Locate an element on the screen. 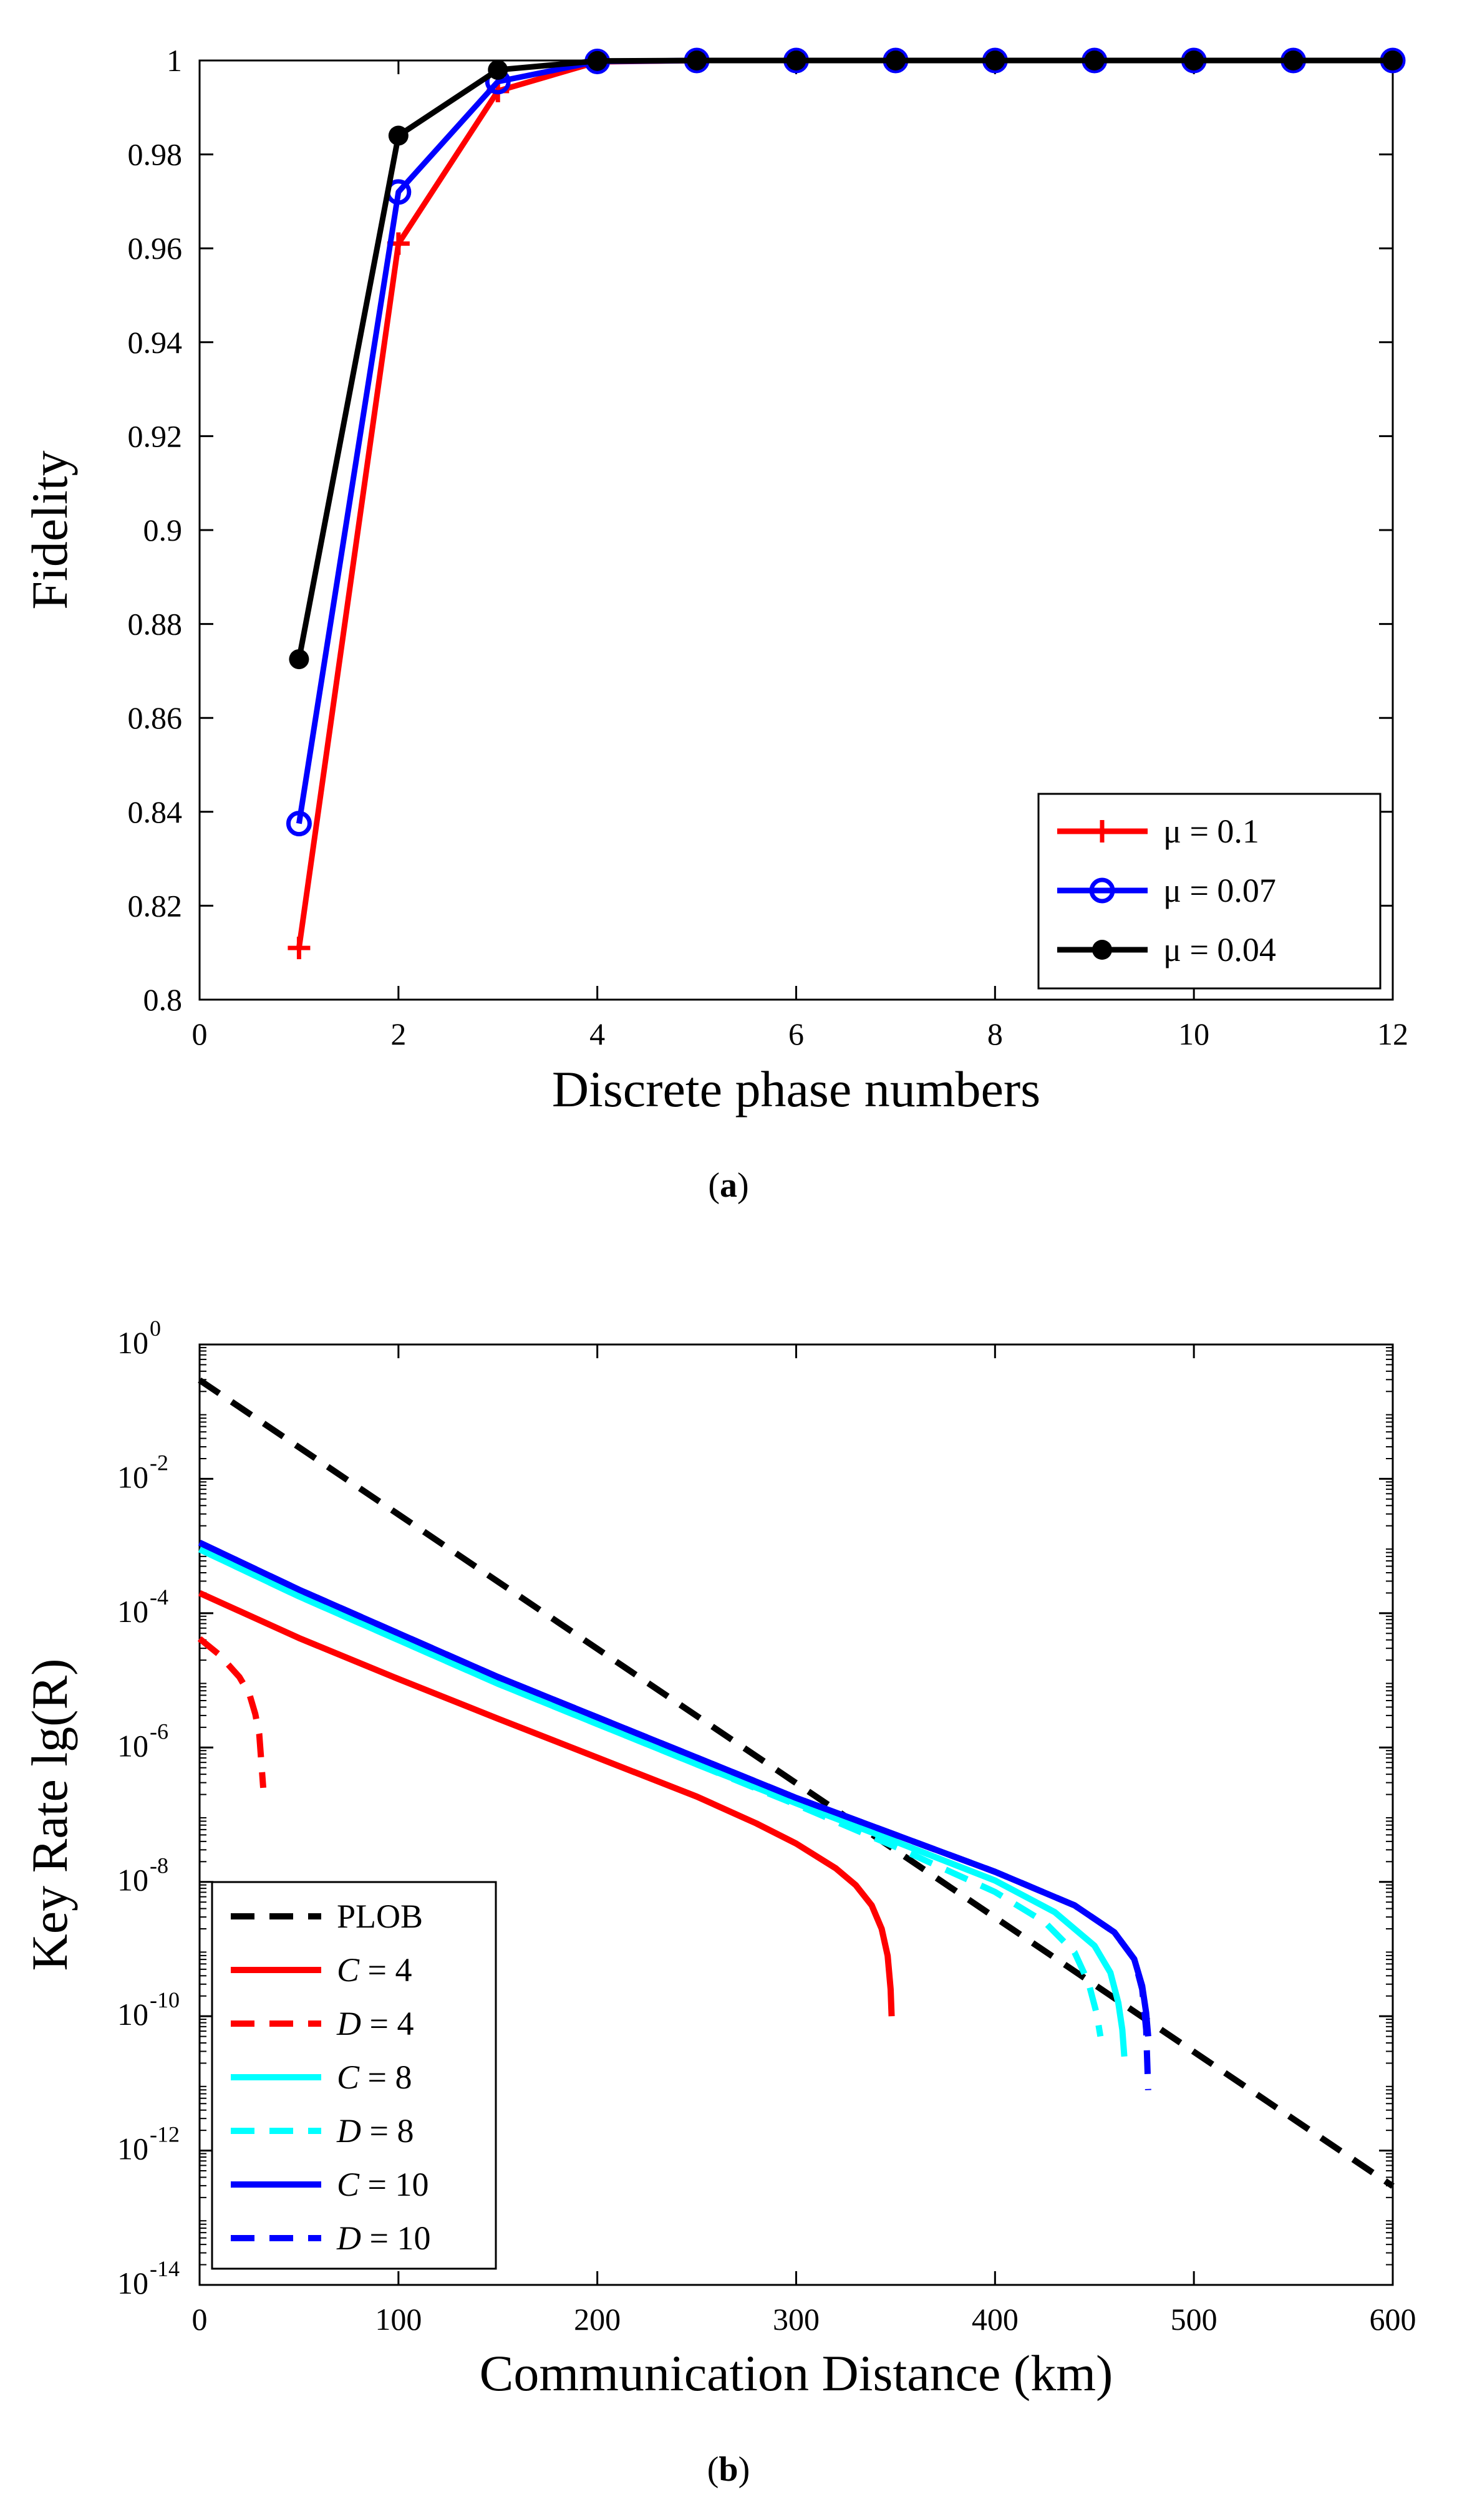 The image size is (1457, 2520). chart-a-y-tick-label: 0.9 is located at coordinates (163, 530).